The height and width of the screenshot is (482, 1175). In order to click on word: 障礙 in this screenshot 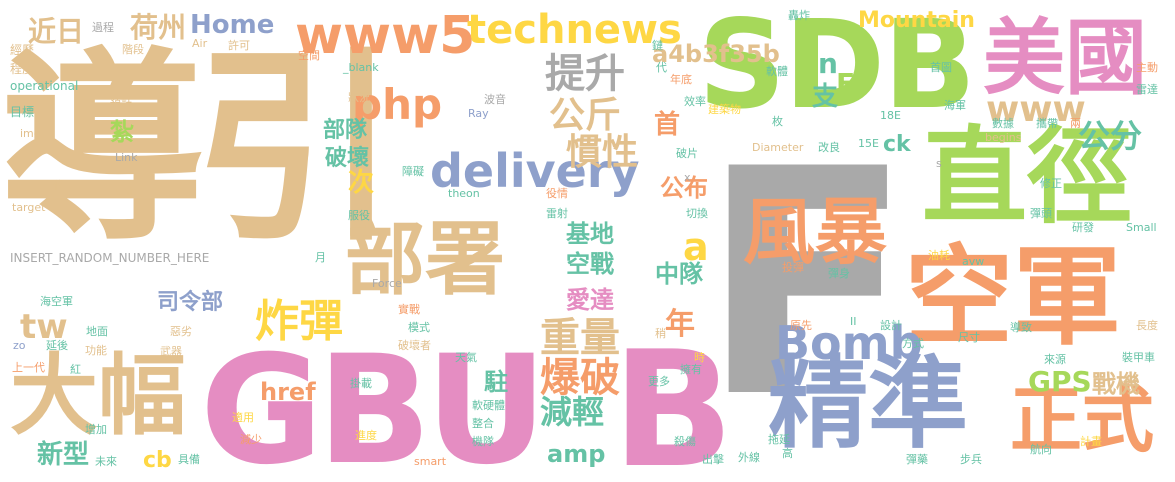, I will do `click(413, 171)`.